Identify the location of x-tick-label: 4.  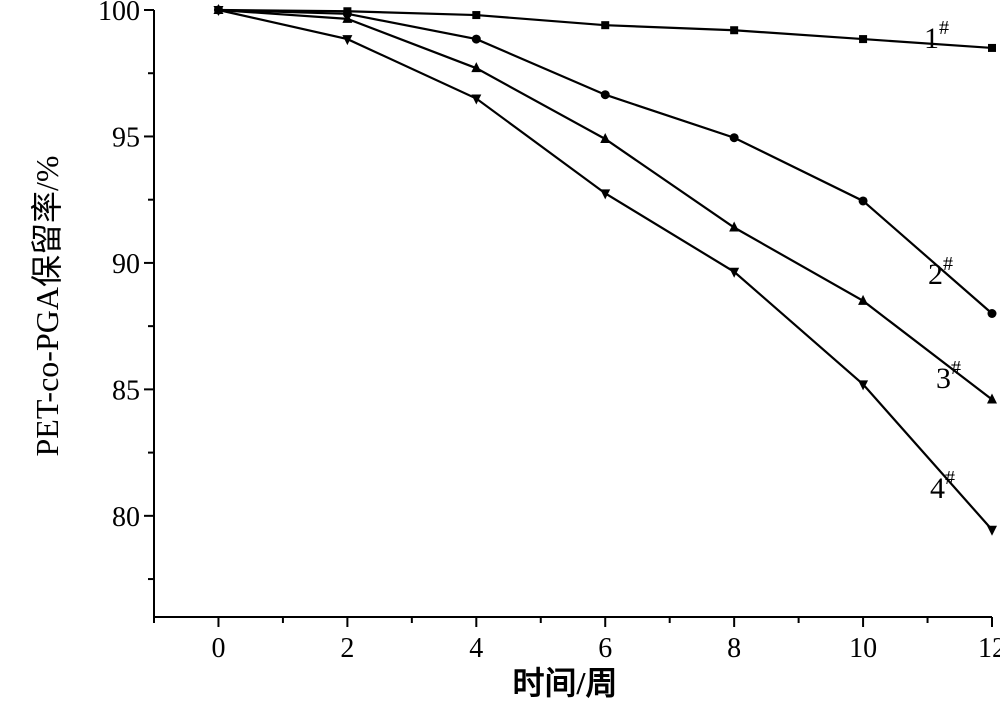
(476, 648).